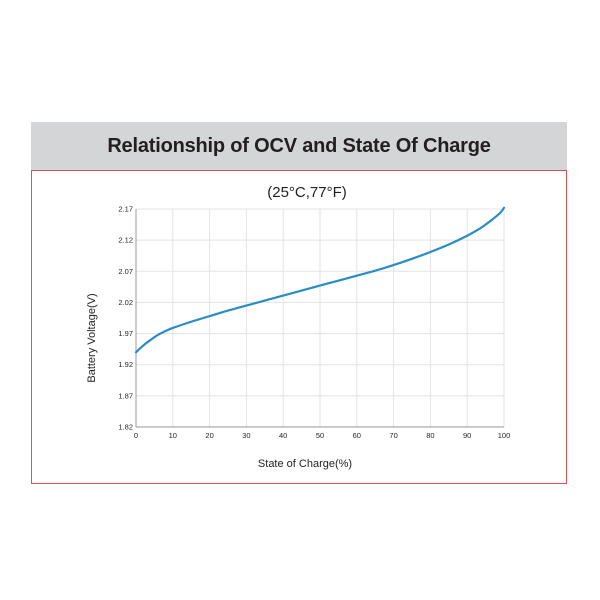 Image resolution: width=600 pixels, height=600 pixels. What do you see at coordinates (307, 192) in the screenshot?
I see `chart-subtitle: (25°C,77°F)` at bounding box center [307, 192].